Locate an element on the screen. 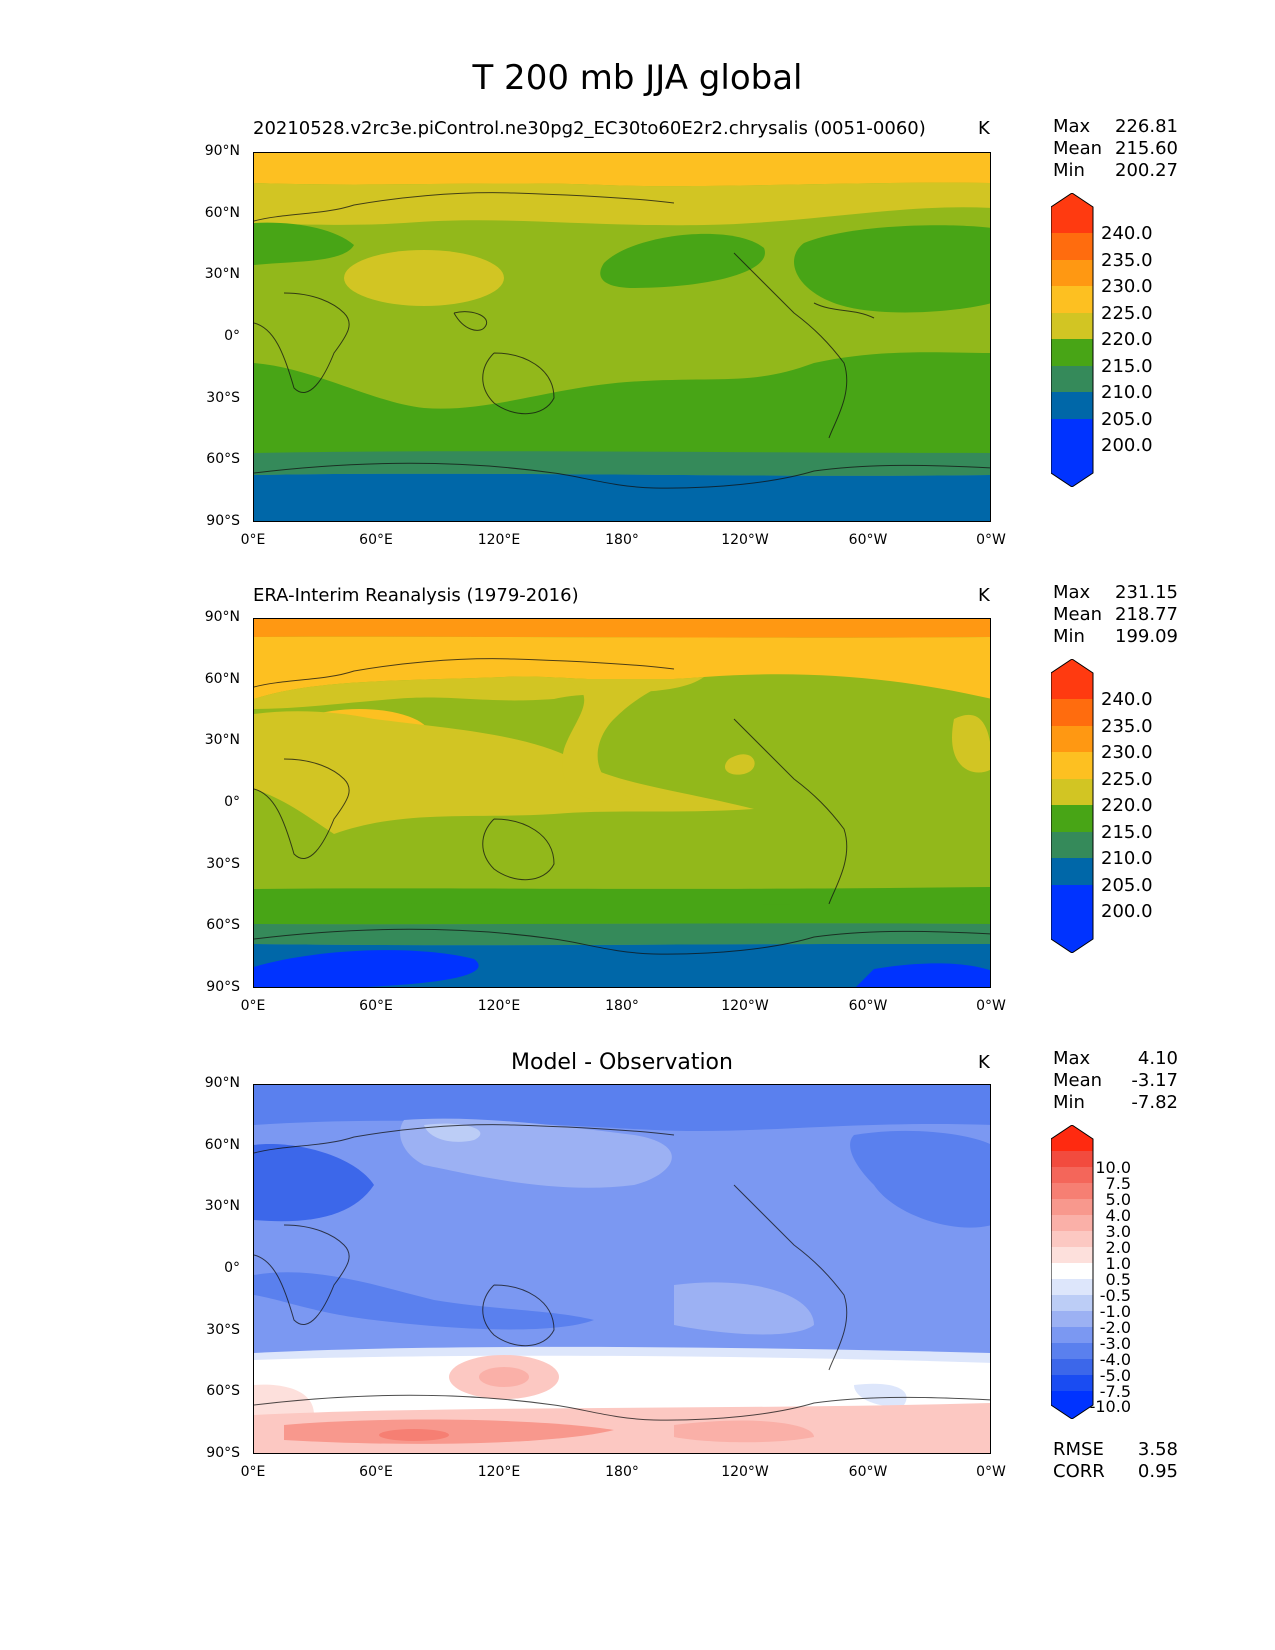 The width and height of the screenshot is (1275, 1650). colorbar-label: -5.0 is located at coordinates (1115, 1375).